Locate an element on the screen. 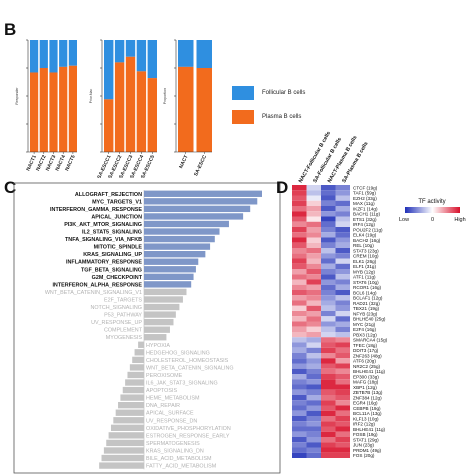  bar-follicular-NACT5 is located at coordinates (72, 53).